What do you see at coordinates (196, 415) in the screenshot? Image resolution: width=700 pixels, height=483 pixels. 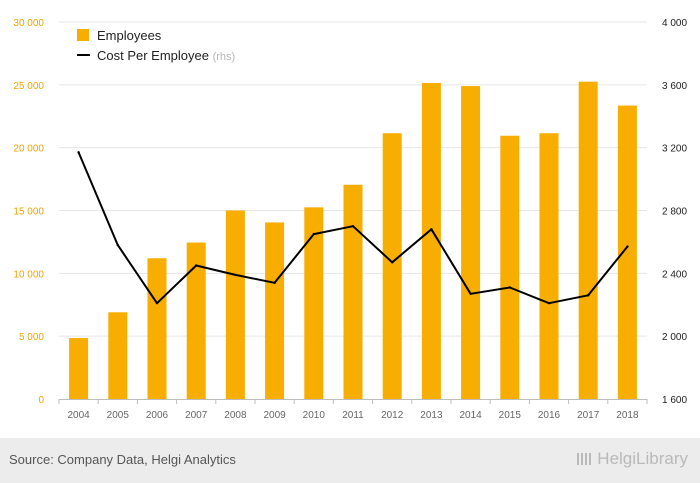 I see `x-axis-tick-label: 2007` at bounding box center [196, 415].